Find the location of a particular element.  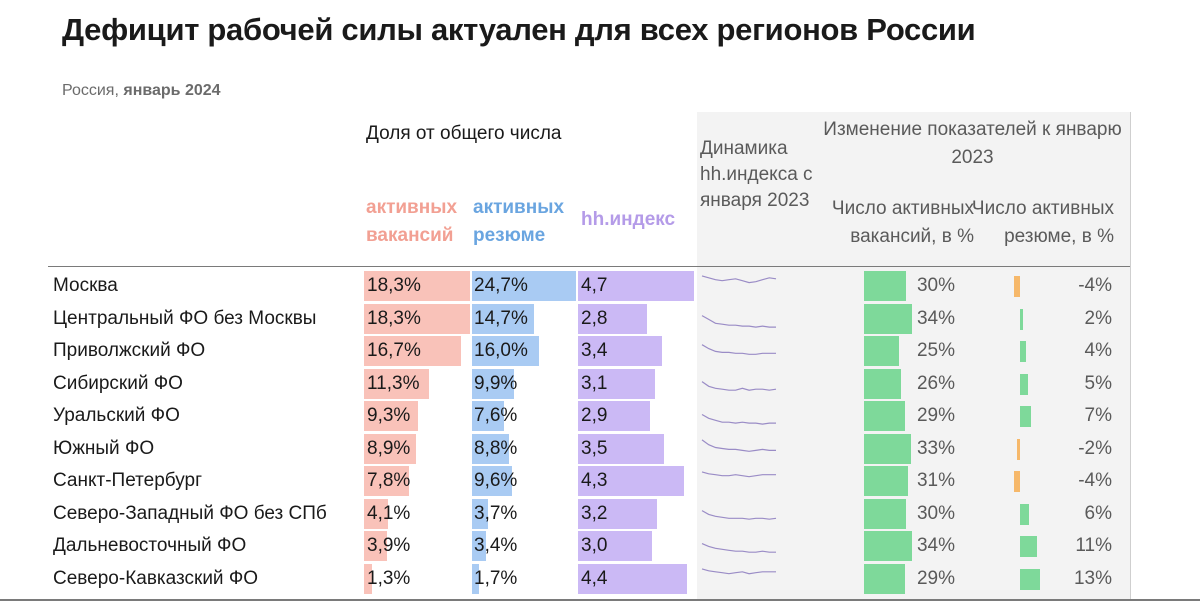

table-row: Москва 18,3% 24,7% 4,7 30% -4% is located at coordinates (600, 286).